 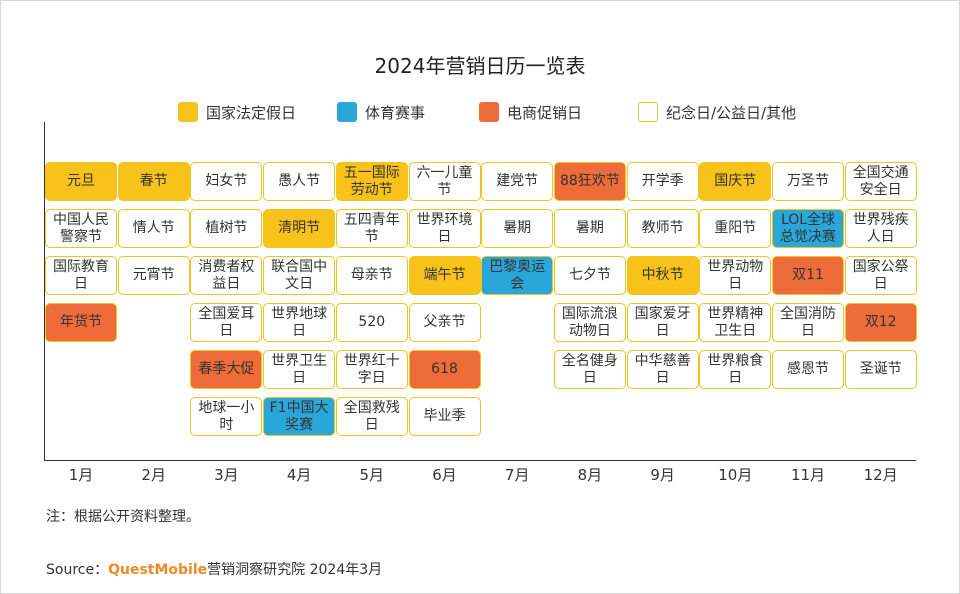 I want to click on event-cell: 中国人民警察节, so click(x=81, y=228).